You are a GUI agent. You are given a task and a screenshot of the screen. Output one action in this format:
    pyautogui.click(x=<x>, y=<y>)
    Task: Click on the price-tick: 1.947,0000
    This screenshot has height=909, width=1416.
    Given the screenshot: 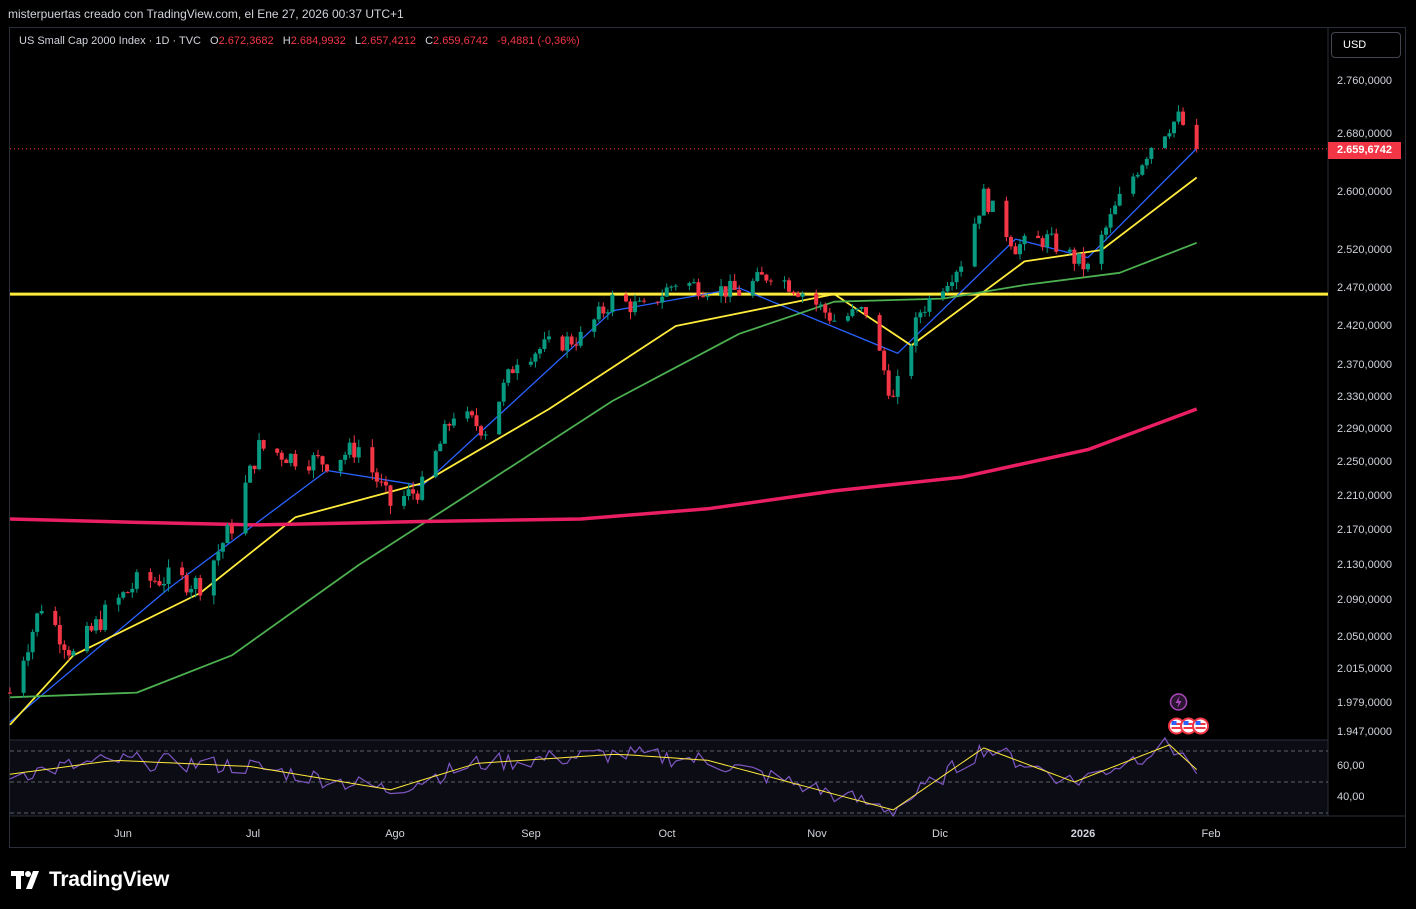 What is the action you would take?
    pyautogui.click(x=1365, y=732)
    